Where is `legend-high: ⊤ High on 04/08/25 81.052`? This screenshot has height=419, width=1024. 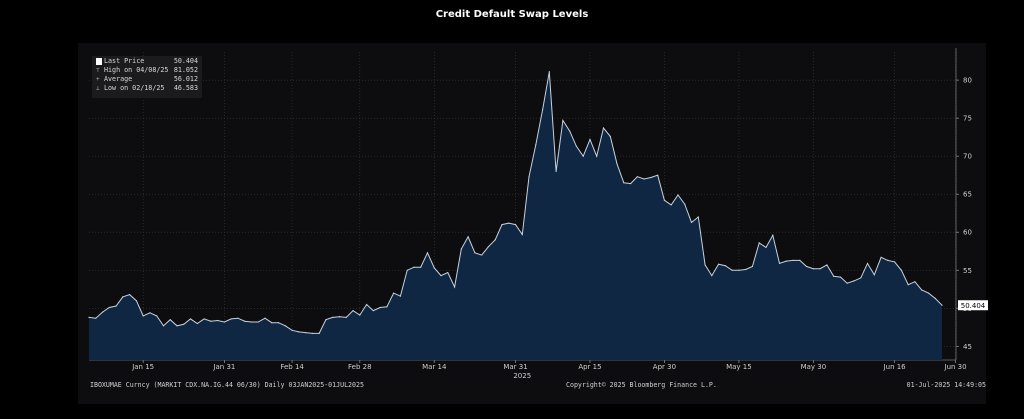
legend-high: ⊤ High on 04/08/25 81.052 is located at coordinates (147, 70).